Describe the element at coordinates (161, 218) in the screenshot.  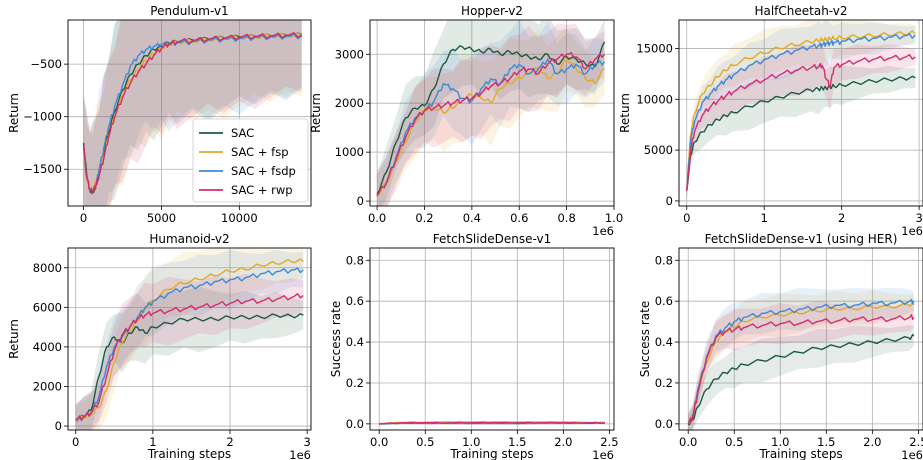
I see `x-tick-label: 5000` at that location.